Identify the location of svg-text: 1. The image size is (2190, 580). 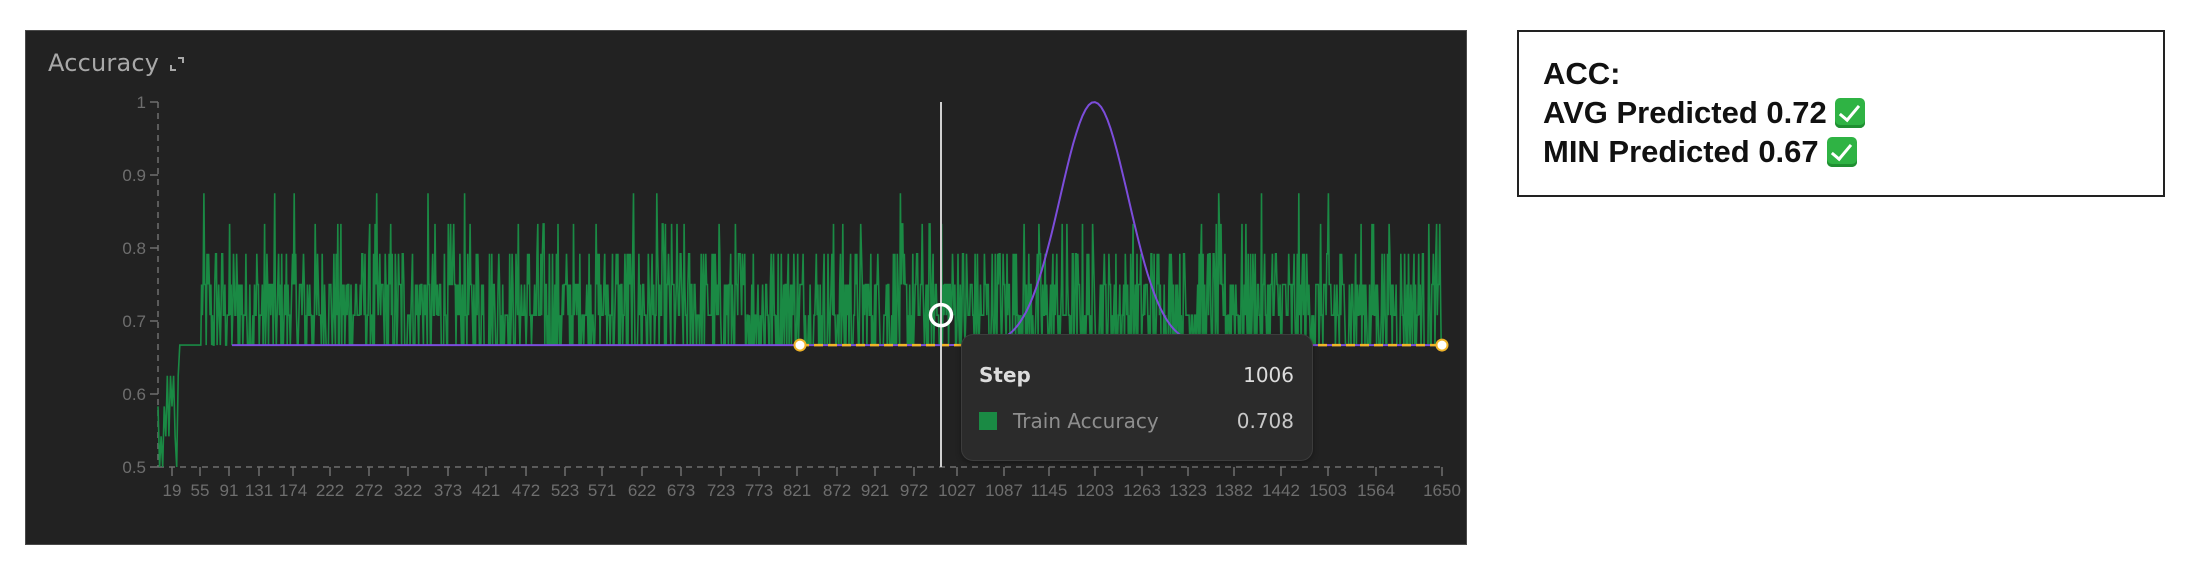
(141, 102).